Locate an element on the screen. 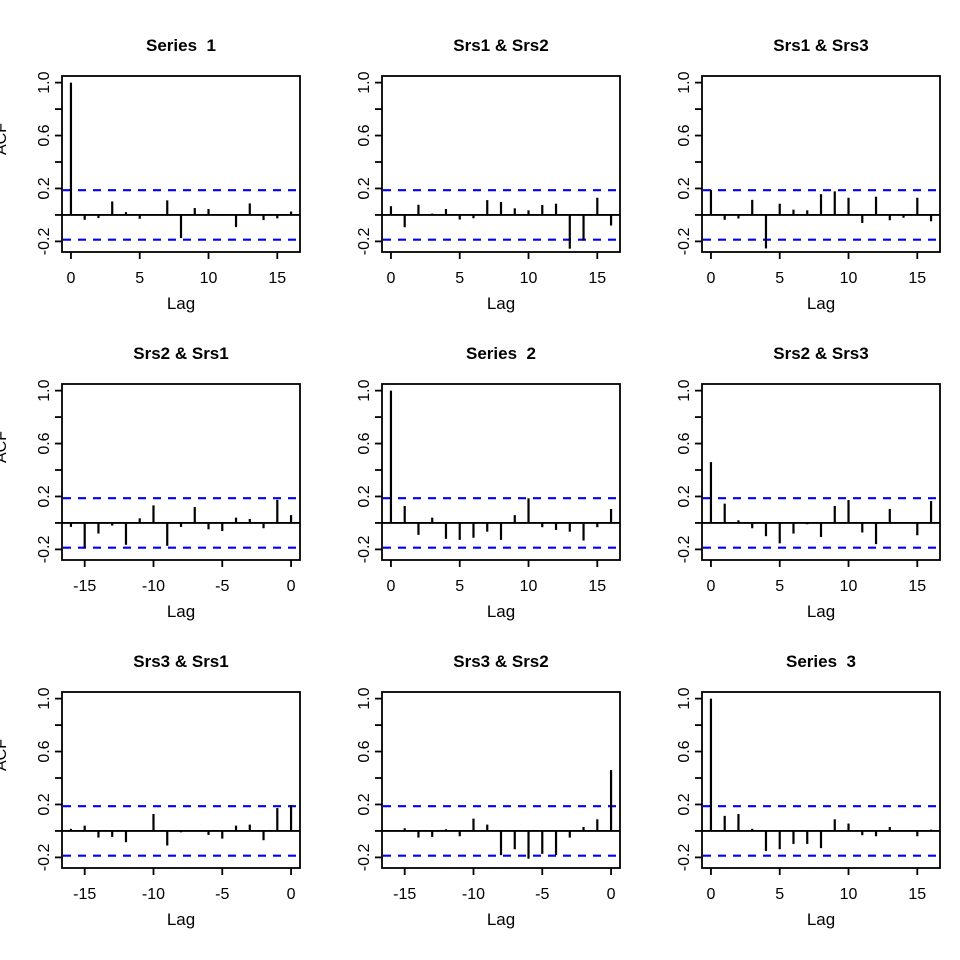 The image size is (960, 960). acf-panel-srs2-srs1: Srs2 & Srs1 -0.2 0.2 0.6 1.0 -15 -10 -5 0 Lag ACF is located at coordinates (160, 476).